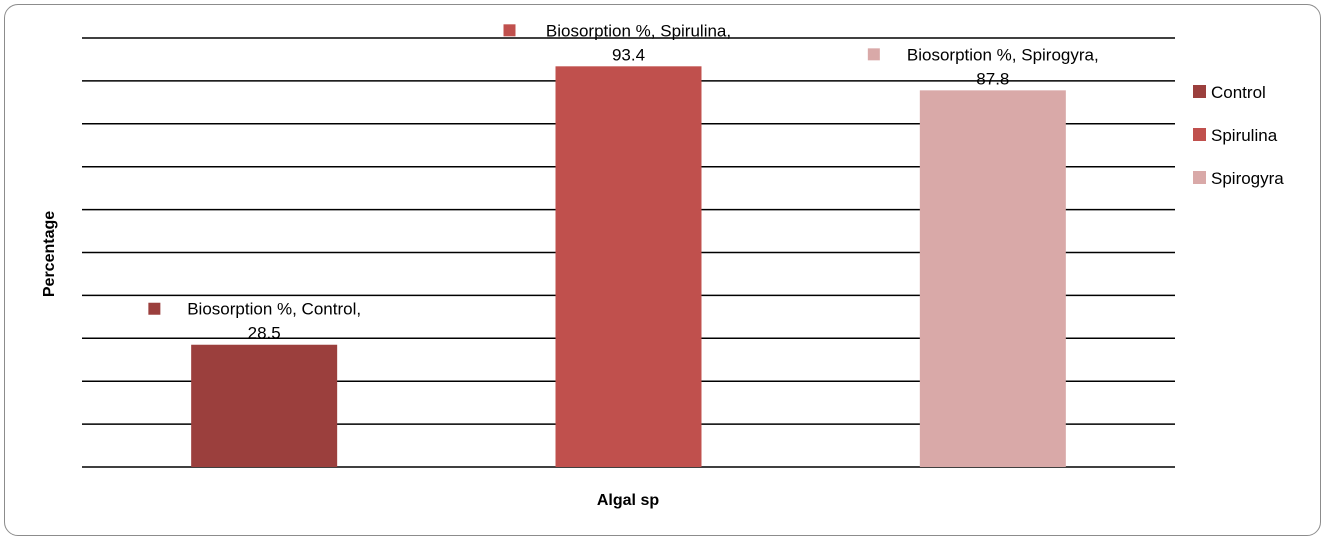  I want to click on x-axis-label: Algal sp, so click(628, 500).